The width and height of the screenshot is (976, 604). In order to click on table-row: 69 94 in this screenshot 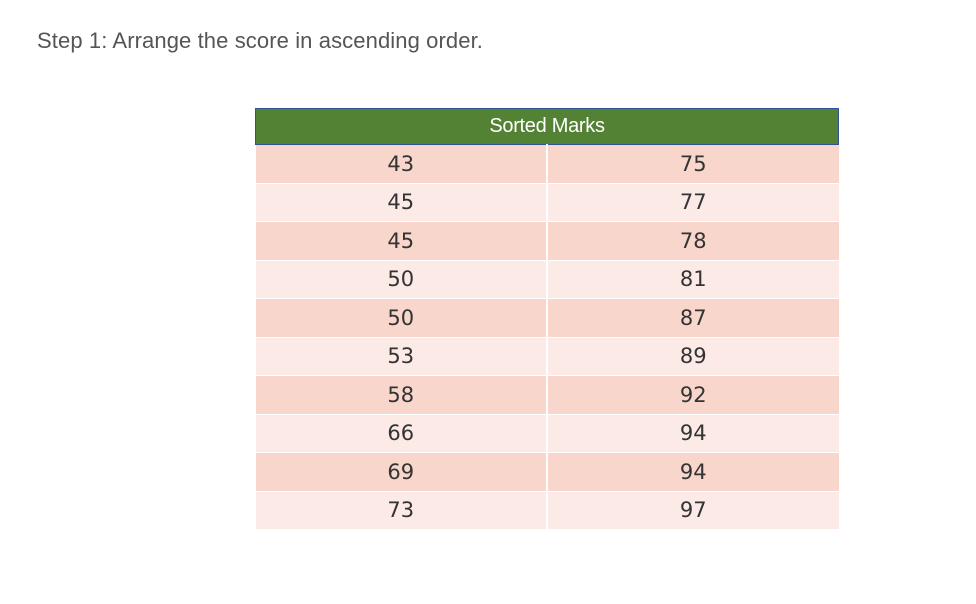, I will do `click(547, 472)`.